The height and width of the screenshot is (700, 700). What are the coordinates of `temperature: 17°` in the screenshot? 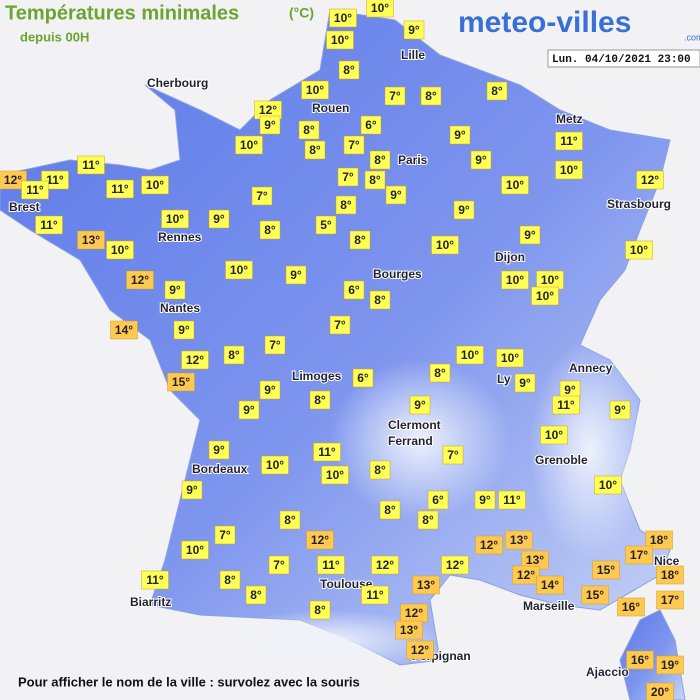 It's located at (639, 555).